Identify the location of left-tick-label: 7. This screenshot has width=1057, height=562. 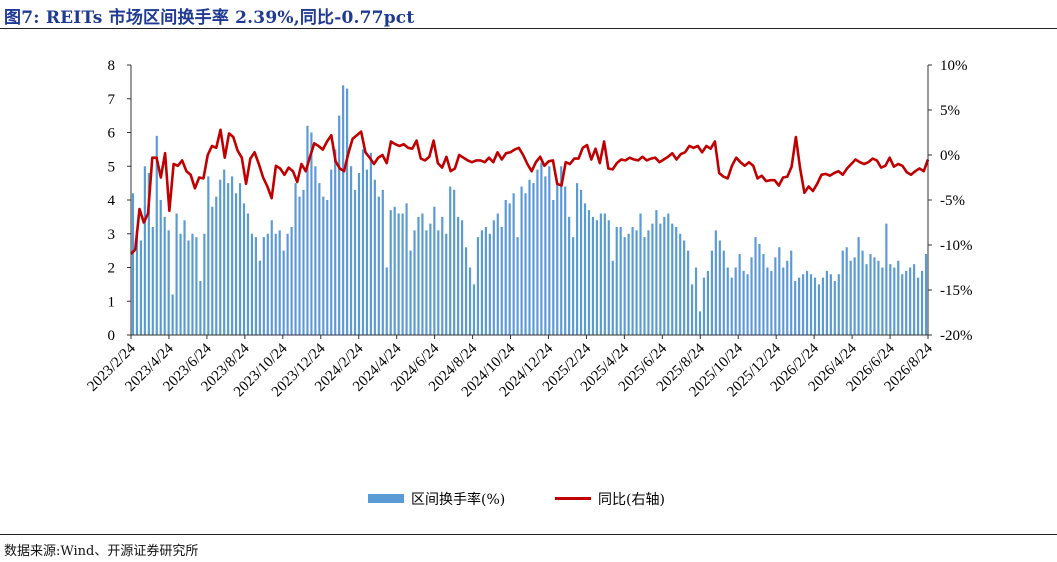
(112, 100).